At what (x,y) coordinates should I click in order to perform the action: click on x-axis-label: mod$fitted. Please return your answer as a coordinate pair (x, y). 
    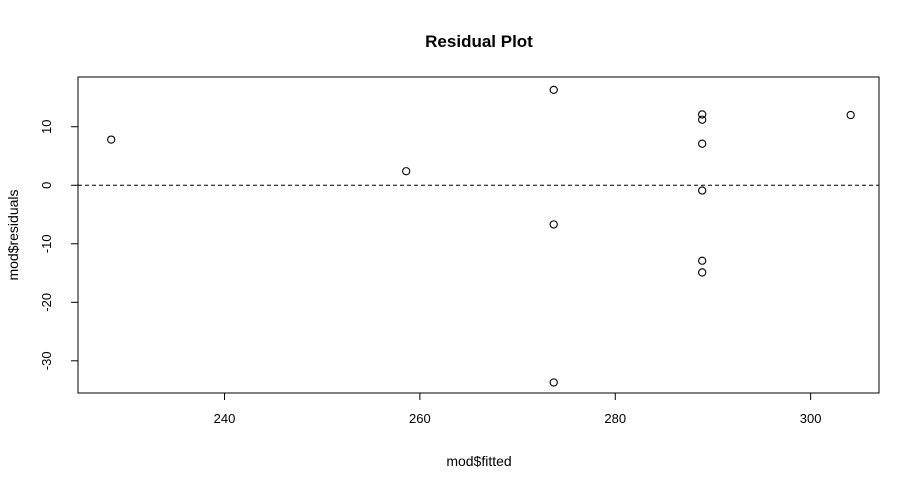
    Looking at the image, I should click on (478, 461).